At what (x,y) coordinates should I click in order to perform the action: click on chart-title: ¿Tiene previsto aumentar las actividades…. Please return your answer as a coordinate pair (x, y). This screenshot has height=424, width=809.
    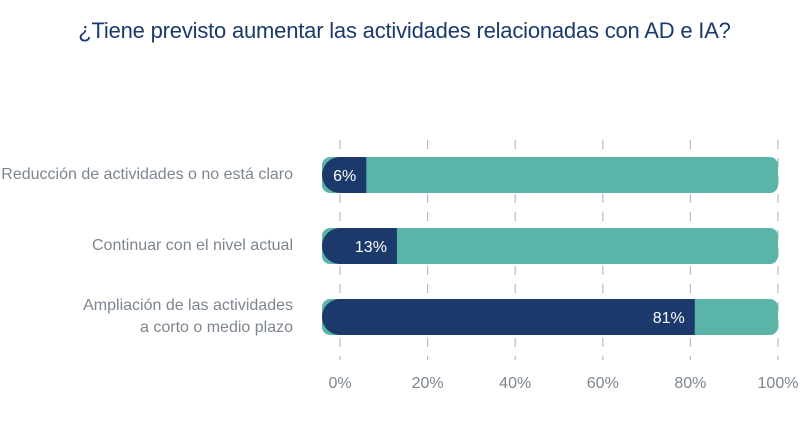
    Looking at the image, I should click on (404, 30).